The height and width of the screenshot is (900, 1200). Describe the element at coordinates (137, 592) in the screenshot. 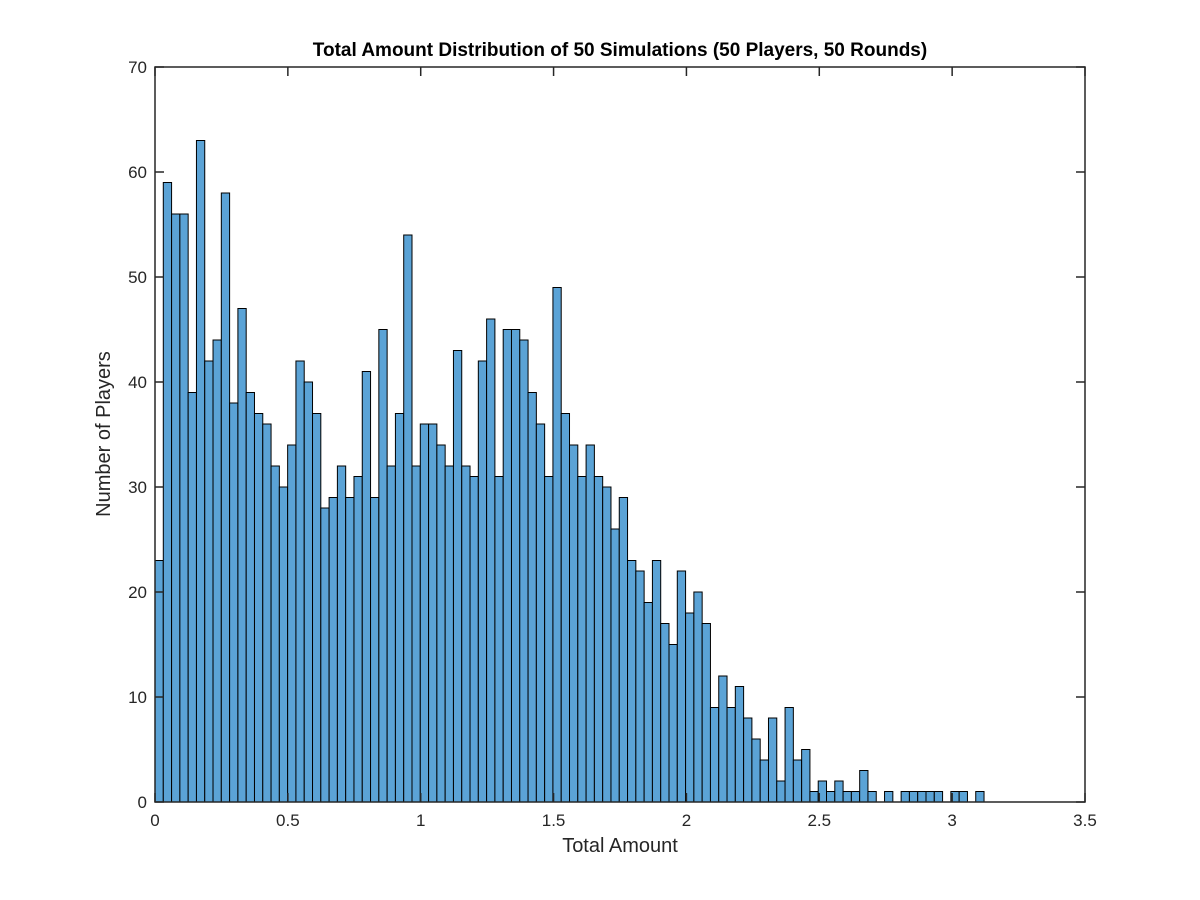

I see `y-tick-label: 20` at that location.